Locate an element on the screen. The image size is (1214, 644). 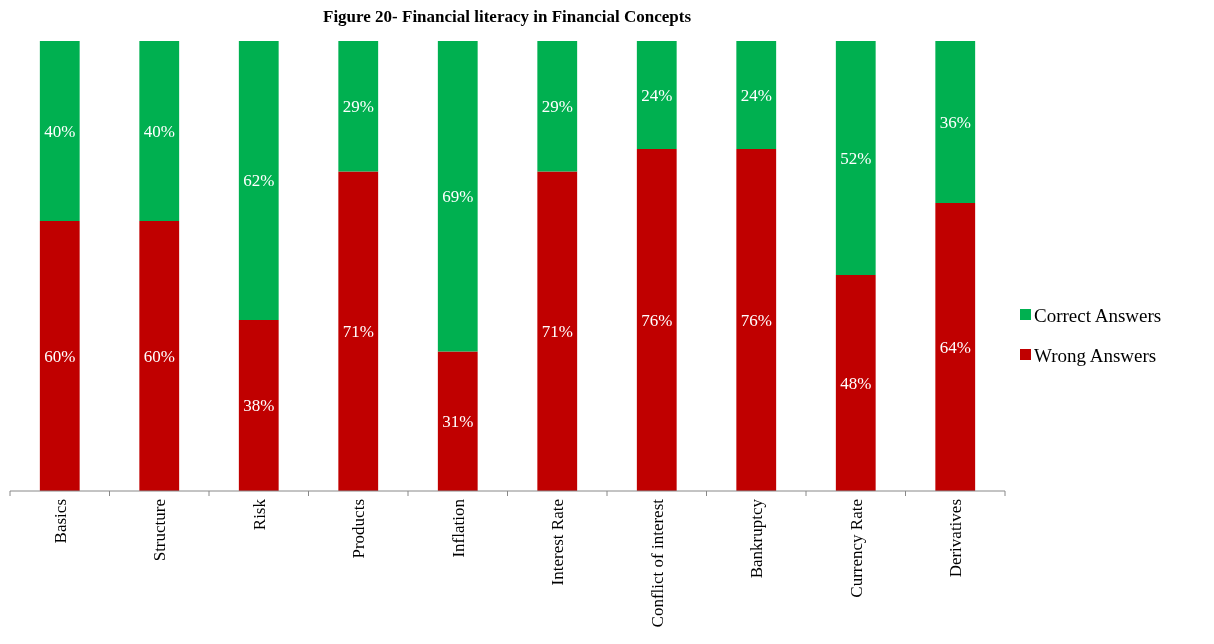
chart-title: Figure 20- Financial literacy in Financial Concepts is located at coordinates (507, 16).